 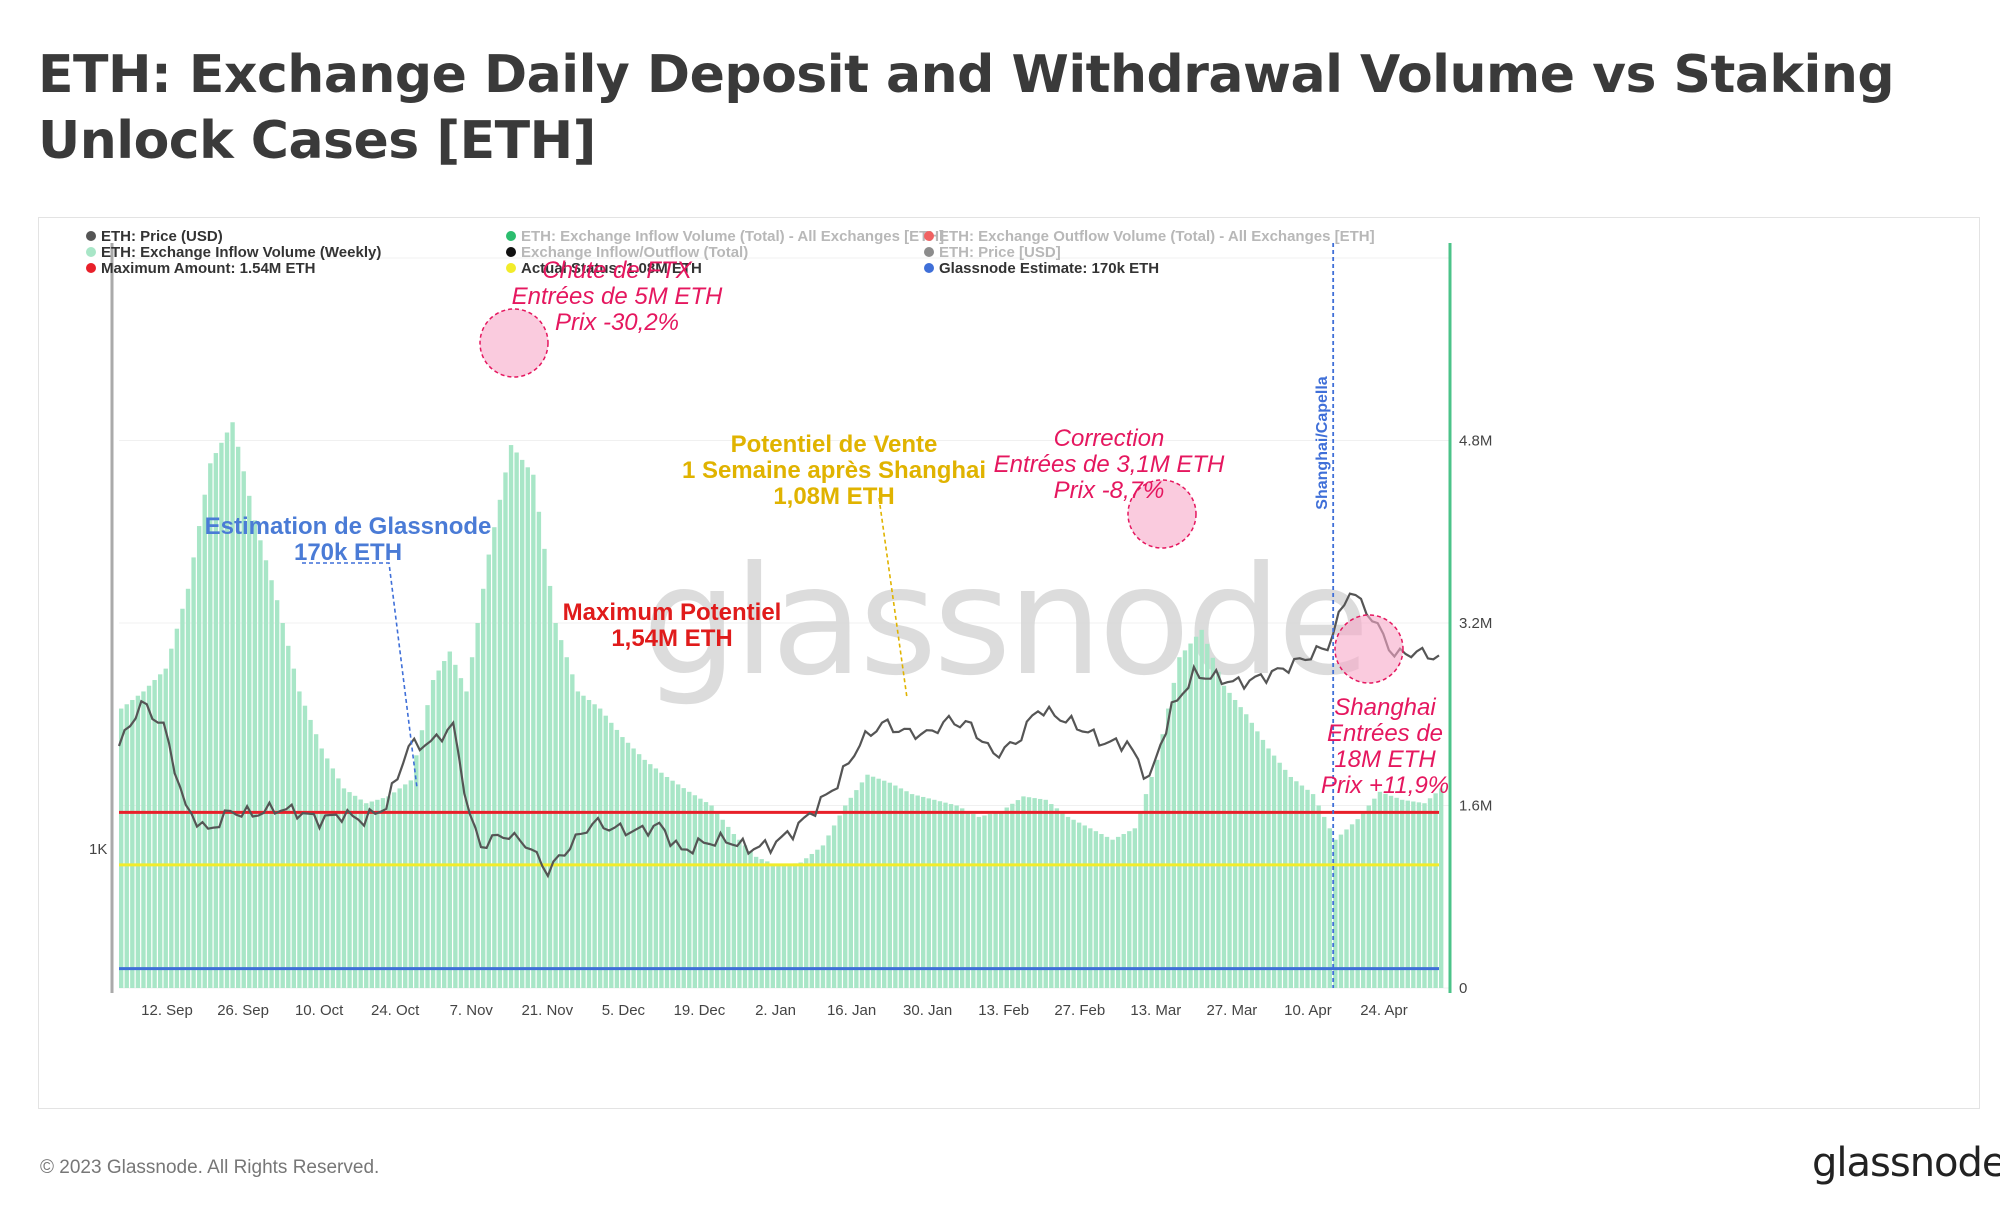 What do you see at coordinates (210, 1167) in the screenshot?
I see `copyright: © 2023 Glassnode. All Rights Reserved.` at bounding box center [210, 1167].